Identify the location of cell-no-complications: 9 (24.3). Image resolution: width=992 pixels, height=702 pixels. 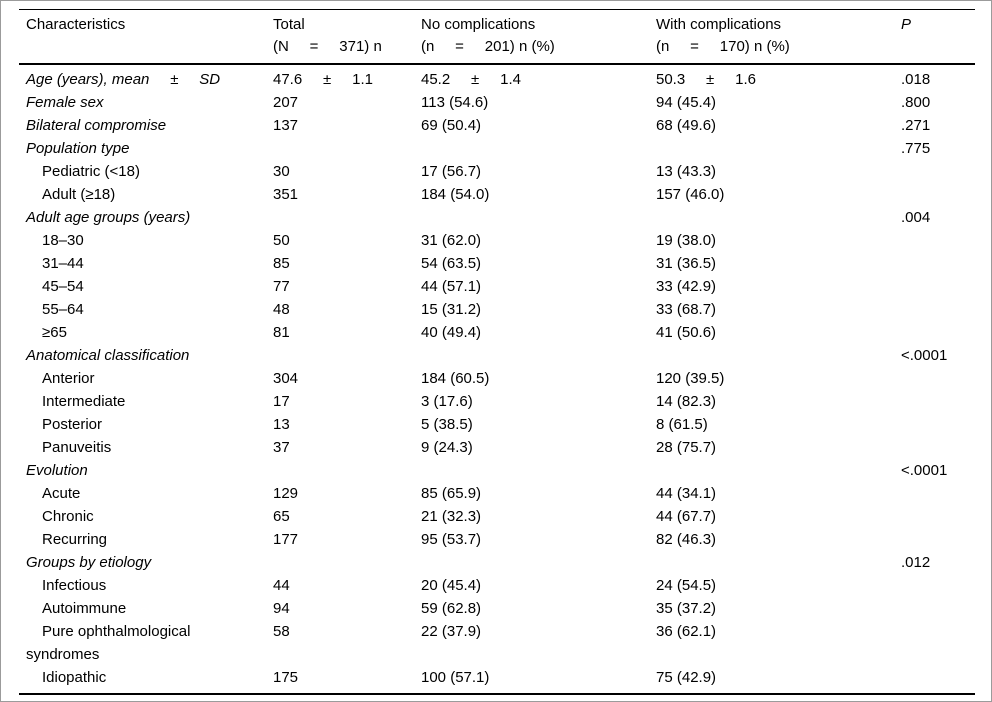
(447, 447).